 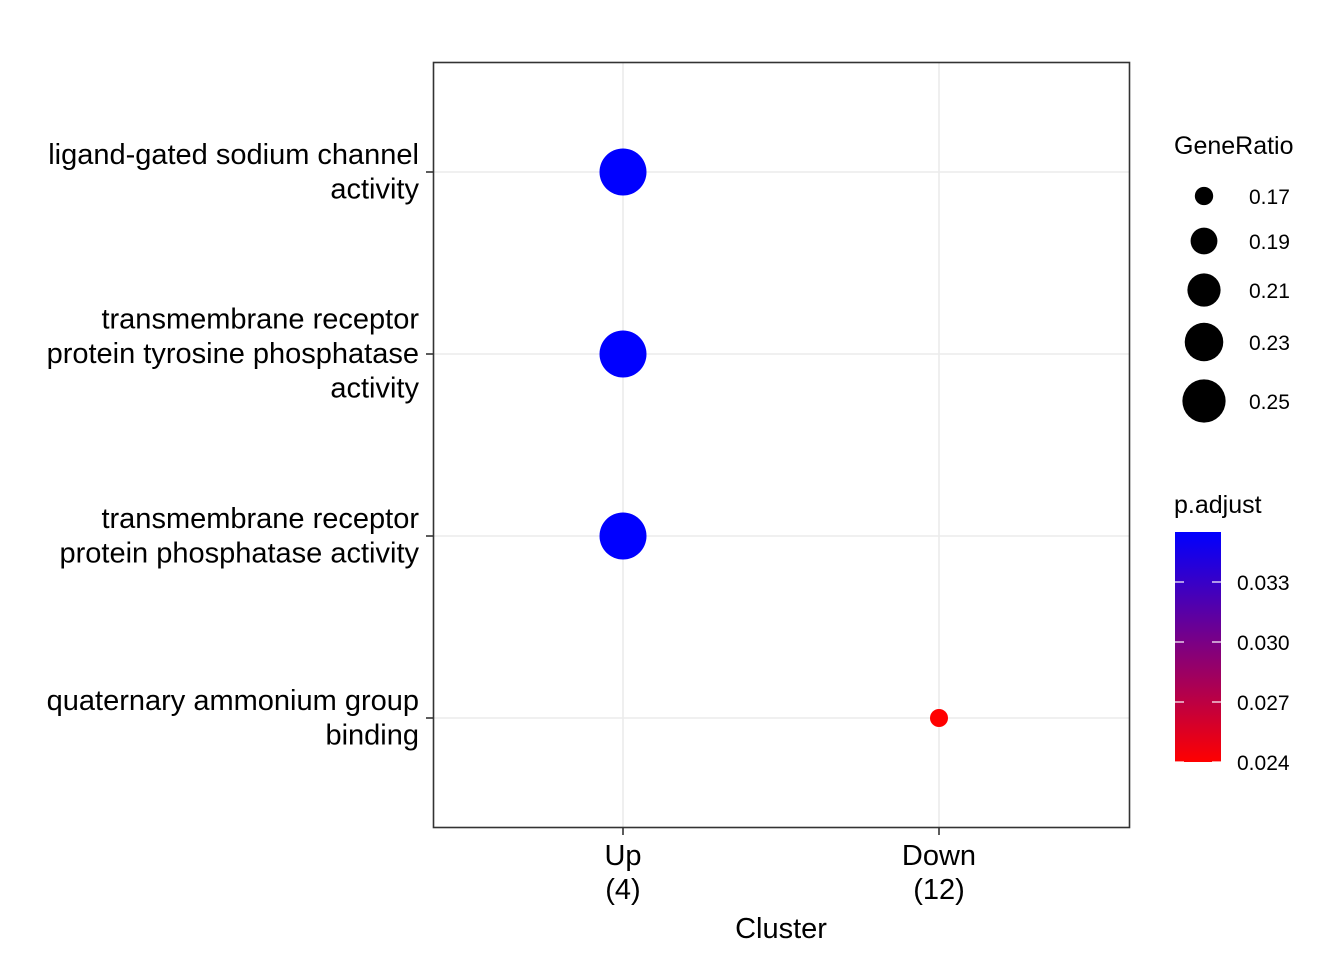 What do you see at coordinates (372, 735) in the screenshot?
I see `y-tick-label: binding` at bounding box center [372, 735].